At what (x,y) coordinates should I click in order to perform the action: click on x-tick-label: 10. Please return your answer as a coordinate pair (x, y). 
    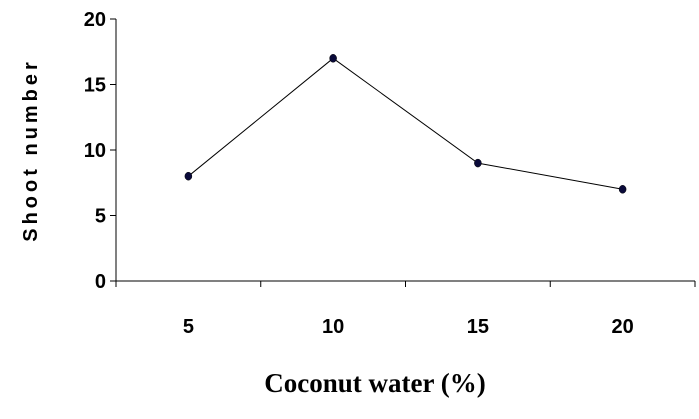
    Looking at the image, I should click on (333, 327).